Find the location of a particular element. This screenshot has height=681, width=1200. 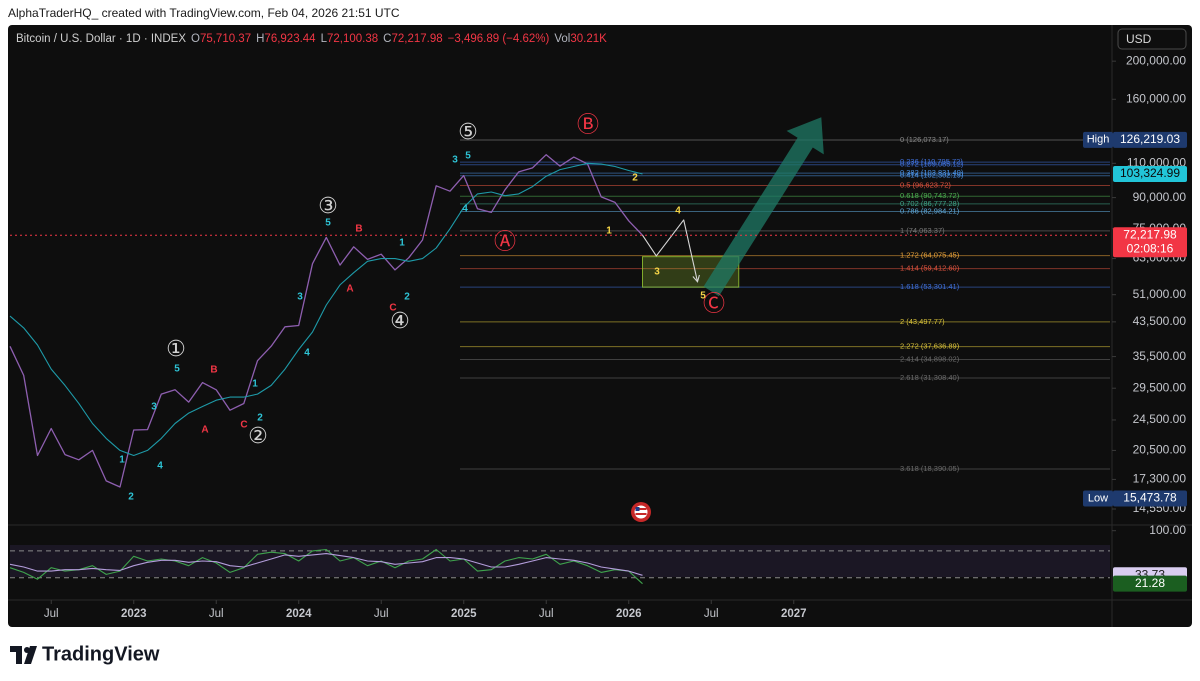

x-tick-label: 2026 is located at coordinates (629, 614).